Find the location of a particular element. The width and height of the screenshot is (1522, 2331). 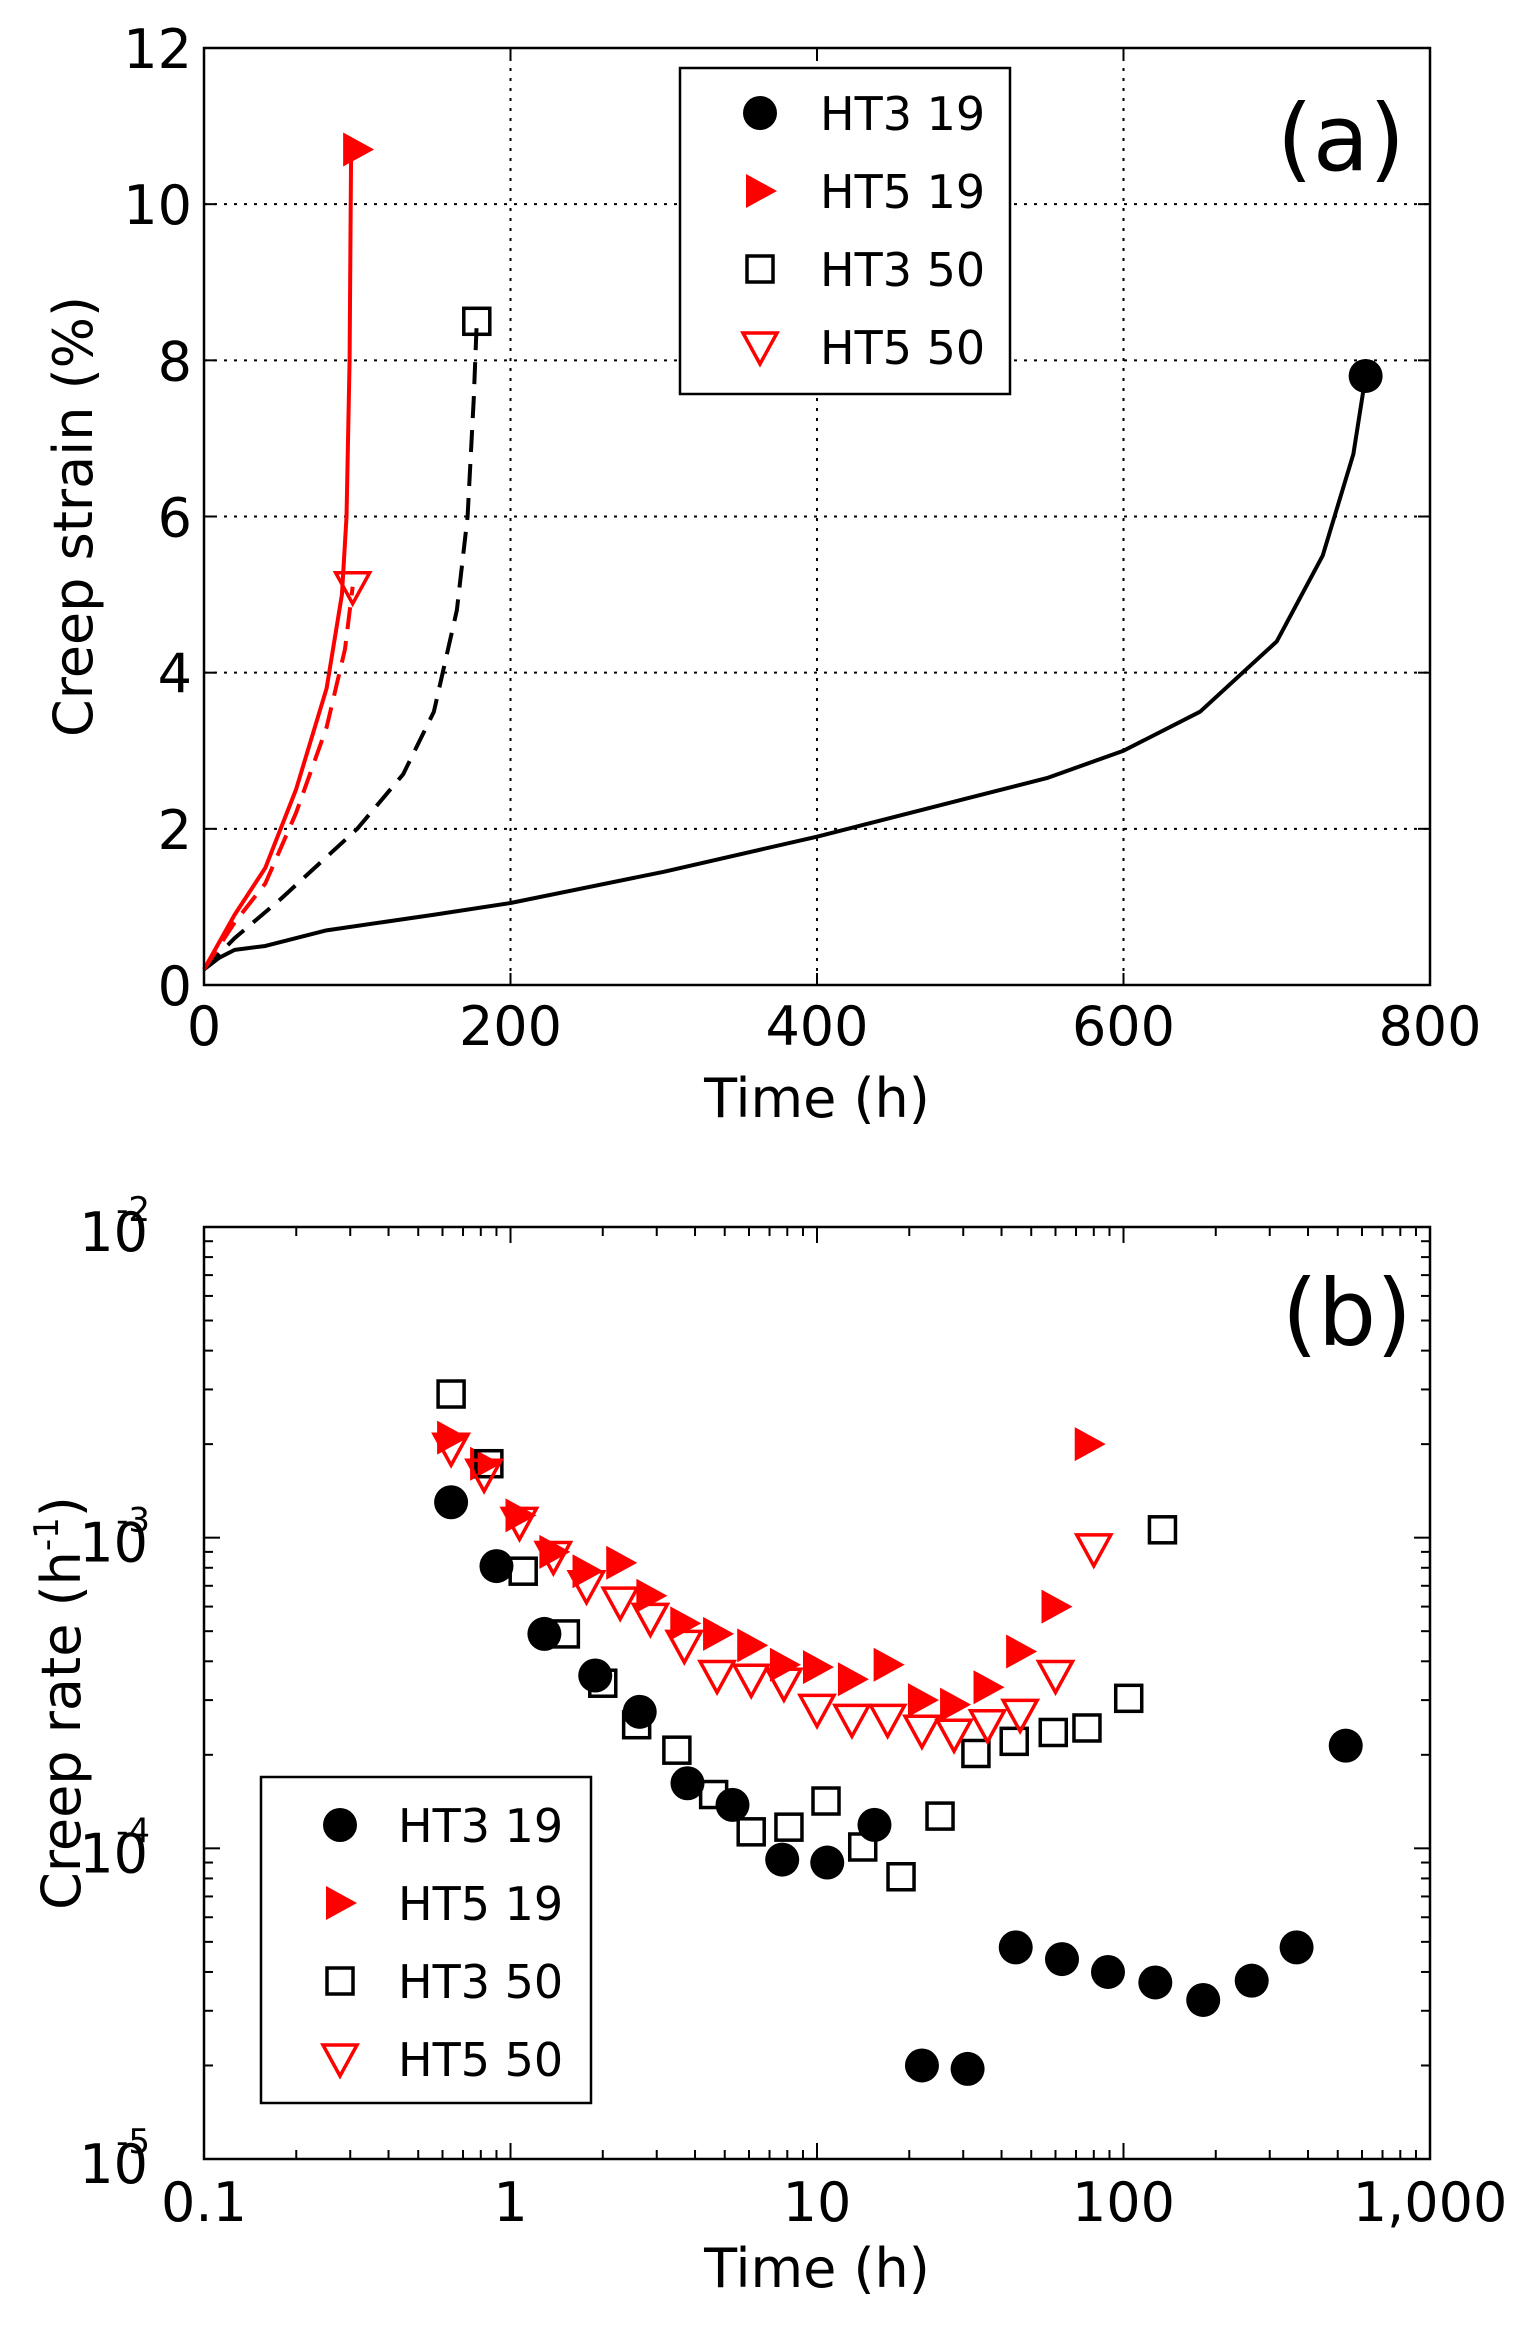

y-tick-label: 4 is located at coordinates (175, 674).